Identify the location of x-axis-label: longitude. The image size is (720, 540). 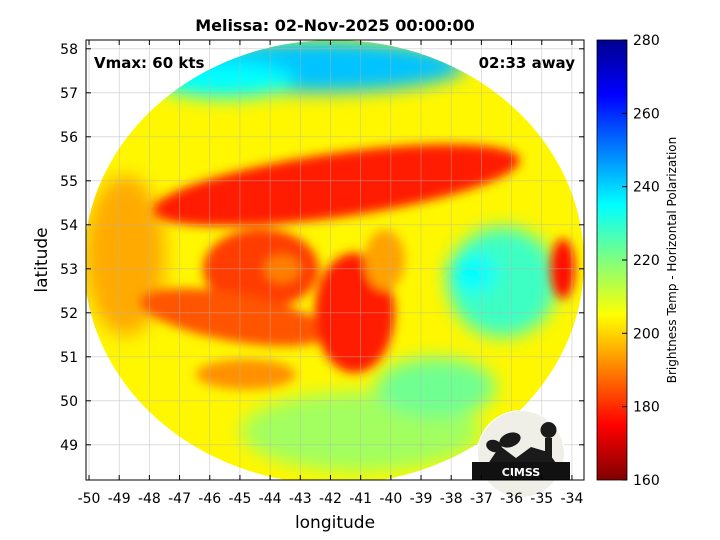
(335, 523).